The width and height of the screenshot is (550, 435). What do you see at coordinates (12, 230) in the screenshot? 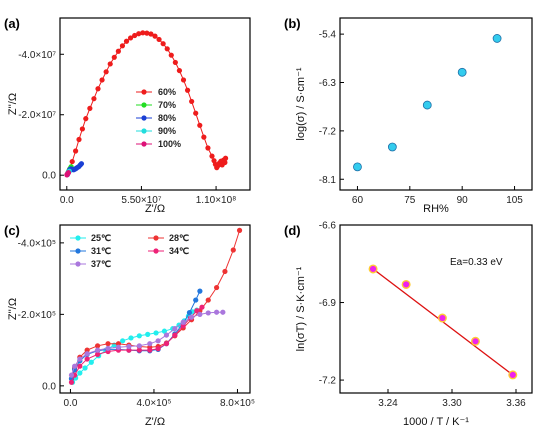
I see `panel-label: (c)` at bounding box center [12, 230].